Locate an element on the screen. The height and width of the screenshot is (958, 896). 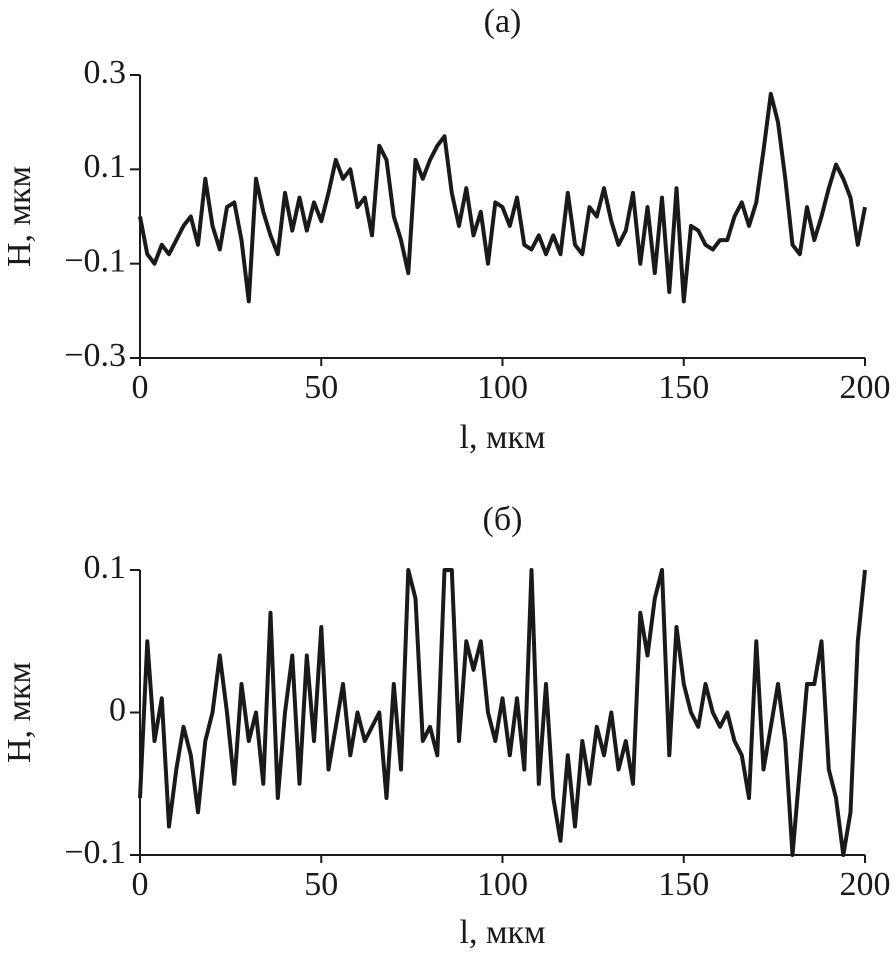
chart-title: (a) is located at coordinates (503, 21).